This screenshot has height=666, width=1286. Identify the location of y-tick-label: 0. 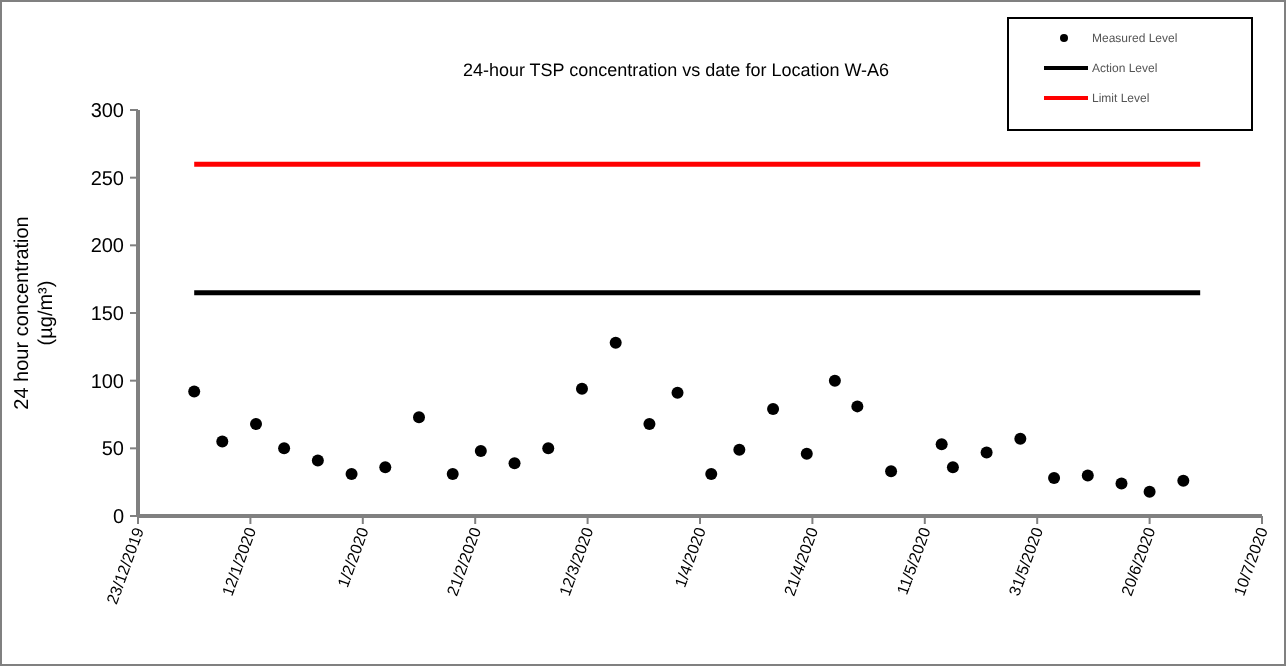
(118, 518).